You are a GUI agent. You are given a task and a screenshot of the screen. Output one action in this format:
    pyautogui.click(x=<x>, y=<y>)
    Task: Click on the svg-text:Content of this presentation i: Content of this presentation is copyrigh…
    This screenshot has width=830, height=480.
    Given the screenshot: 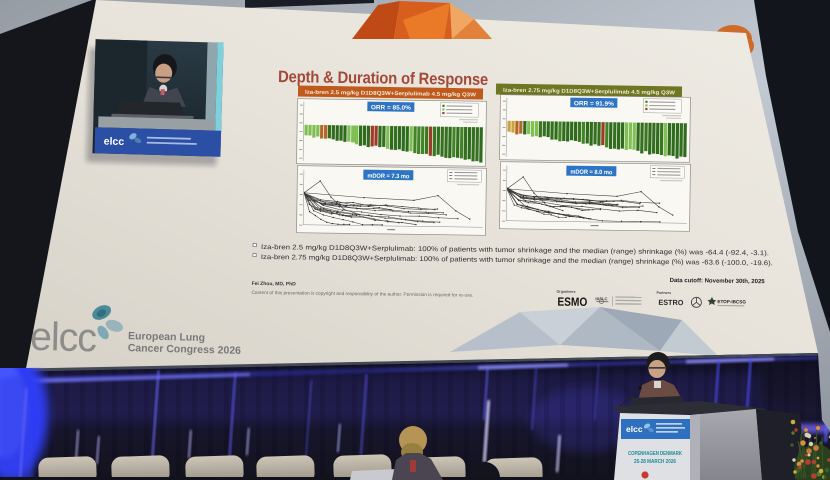 What is the action you would take?
    pyautogui.click(x=362, y=294)
    